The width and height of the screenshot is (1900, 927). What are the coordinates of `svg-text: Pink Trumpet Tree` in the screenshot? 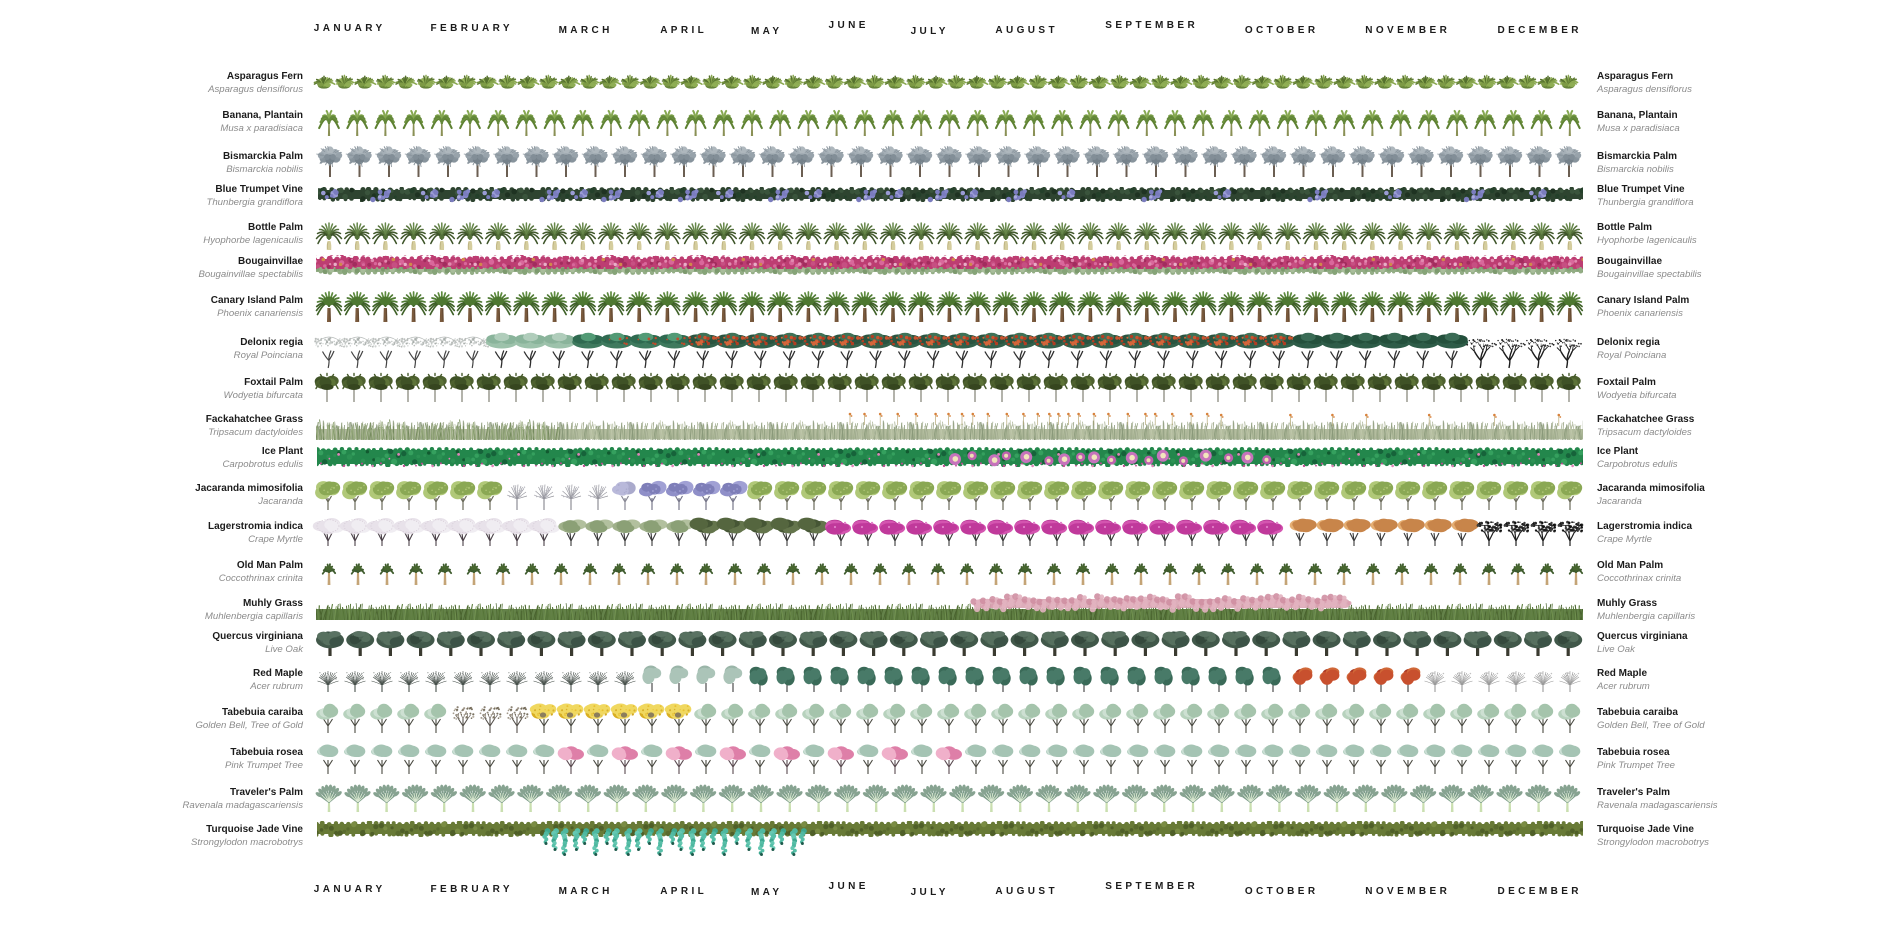 It's located at (264, 765).